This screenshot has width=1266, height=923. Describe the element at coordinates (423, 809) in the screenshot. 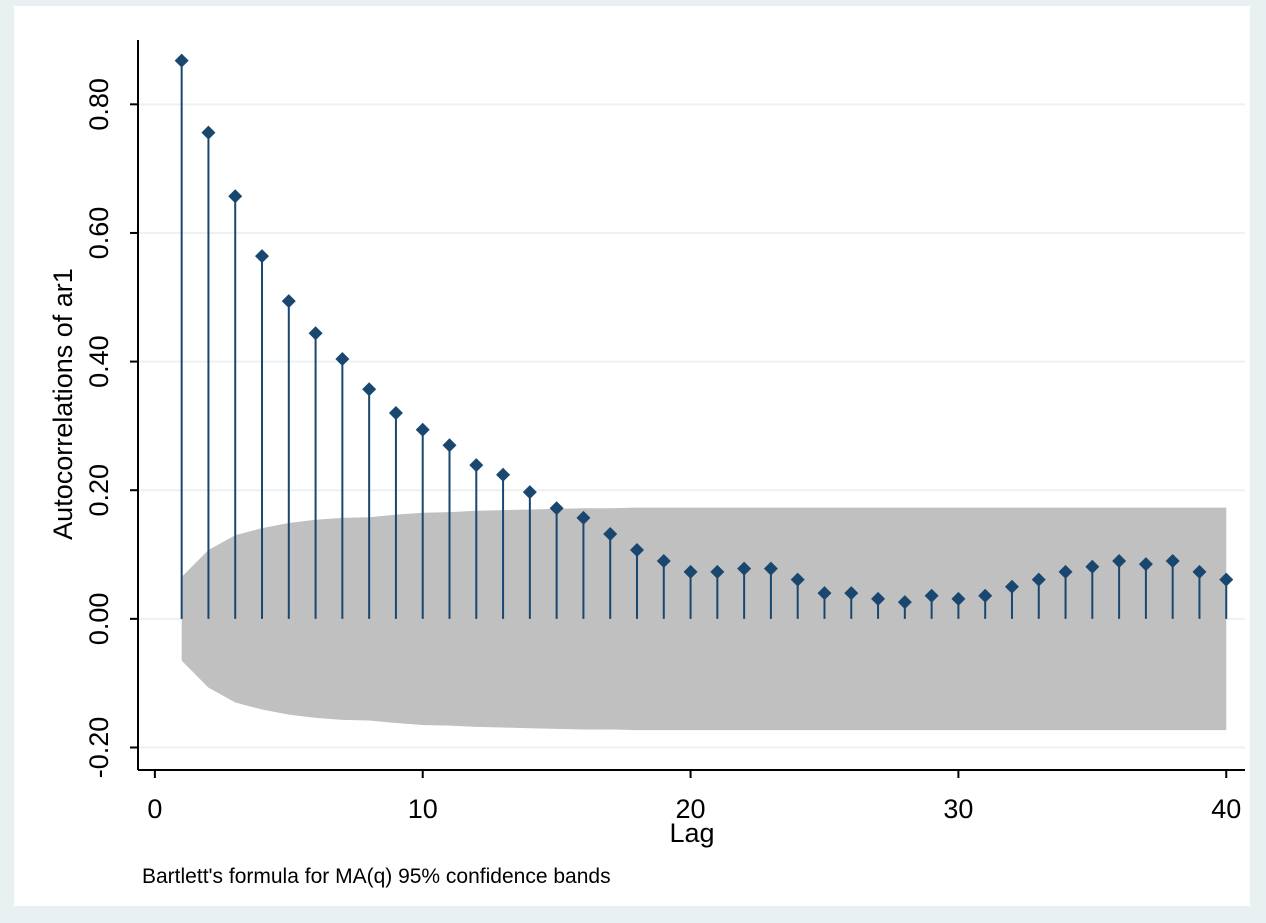

I see `x-tick-label: 10` at that location.